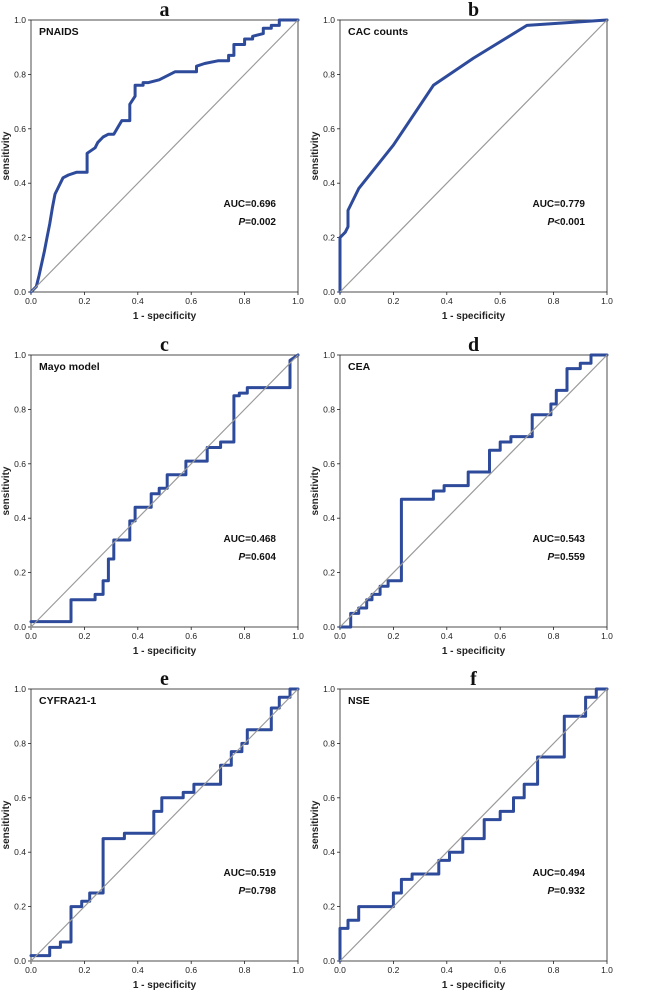 The image size is (645, 992). I want to click on chart-title-f: NSE, so click(359, 701).